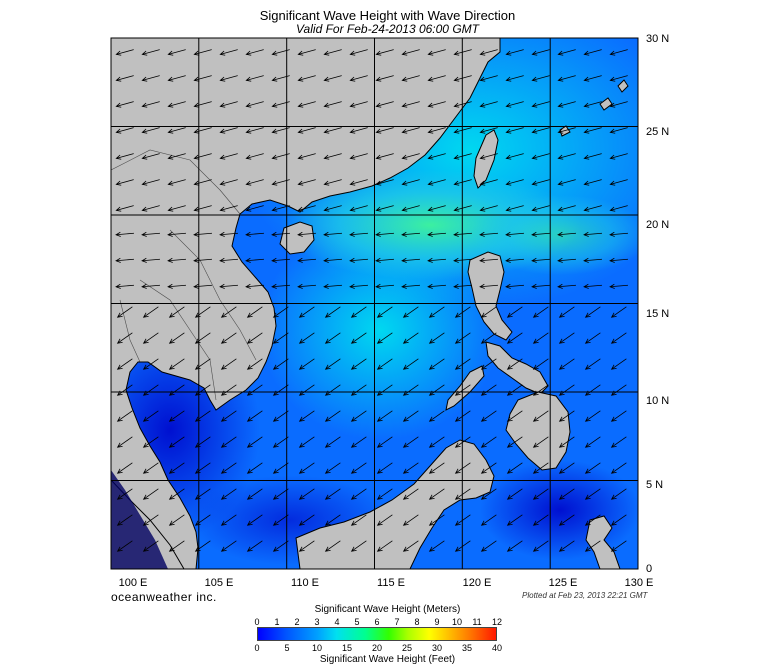 The image size is (775, 665). I want to click on map-subtitle: Valid For Feb-24-2013 06:00 GMT, so click(387, 29).